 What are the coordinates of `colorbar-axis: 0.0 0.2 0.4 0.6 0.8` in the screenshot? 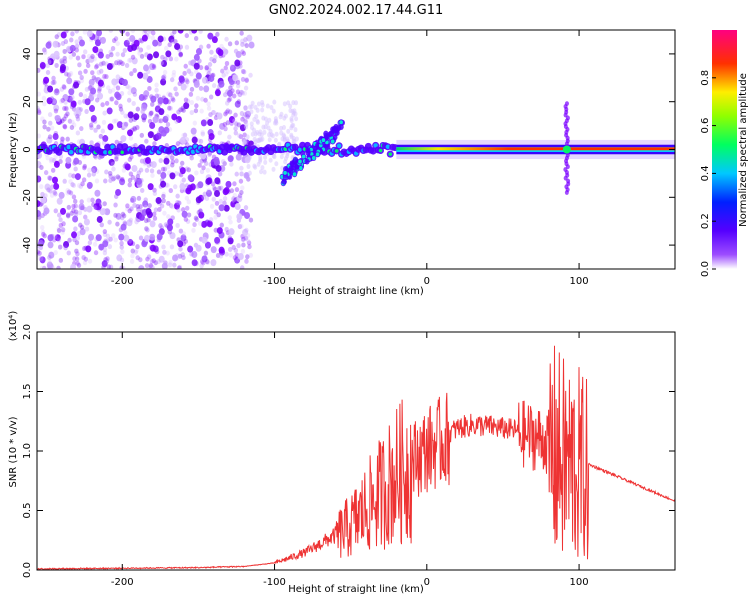 It's located at (708, 173).